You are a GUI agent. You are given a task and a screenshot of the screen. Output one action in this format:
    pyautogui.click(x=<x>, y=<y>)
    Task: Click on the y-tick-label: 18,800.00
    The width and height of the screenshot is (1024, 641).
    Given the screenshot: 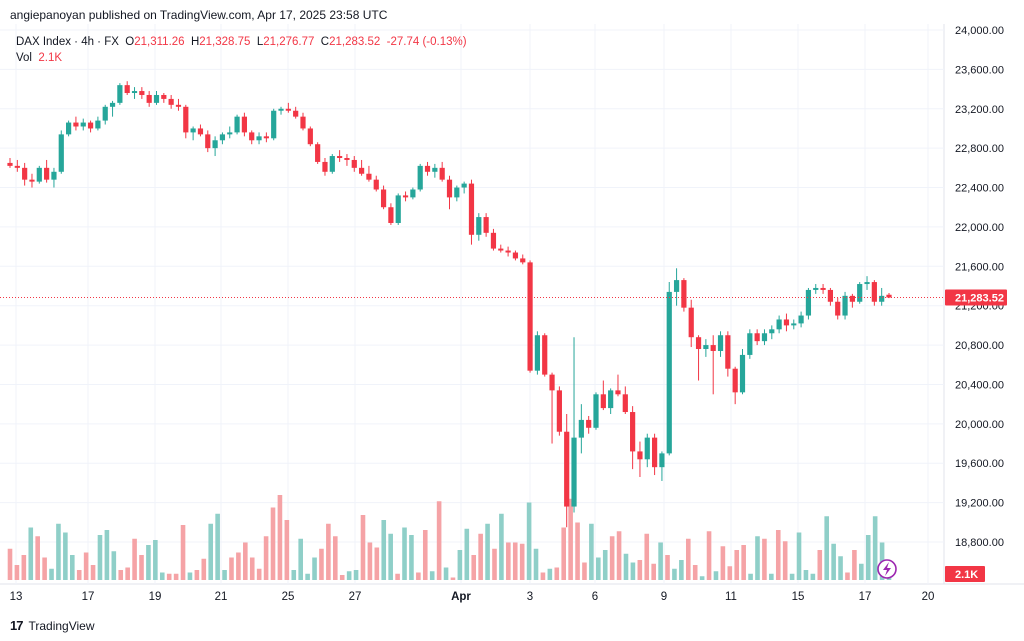 What is the action you would take?
    pyautogui.click(x=979, y=543)
    